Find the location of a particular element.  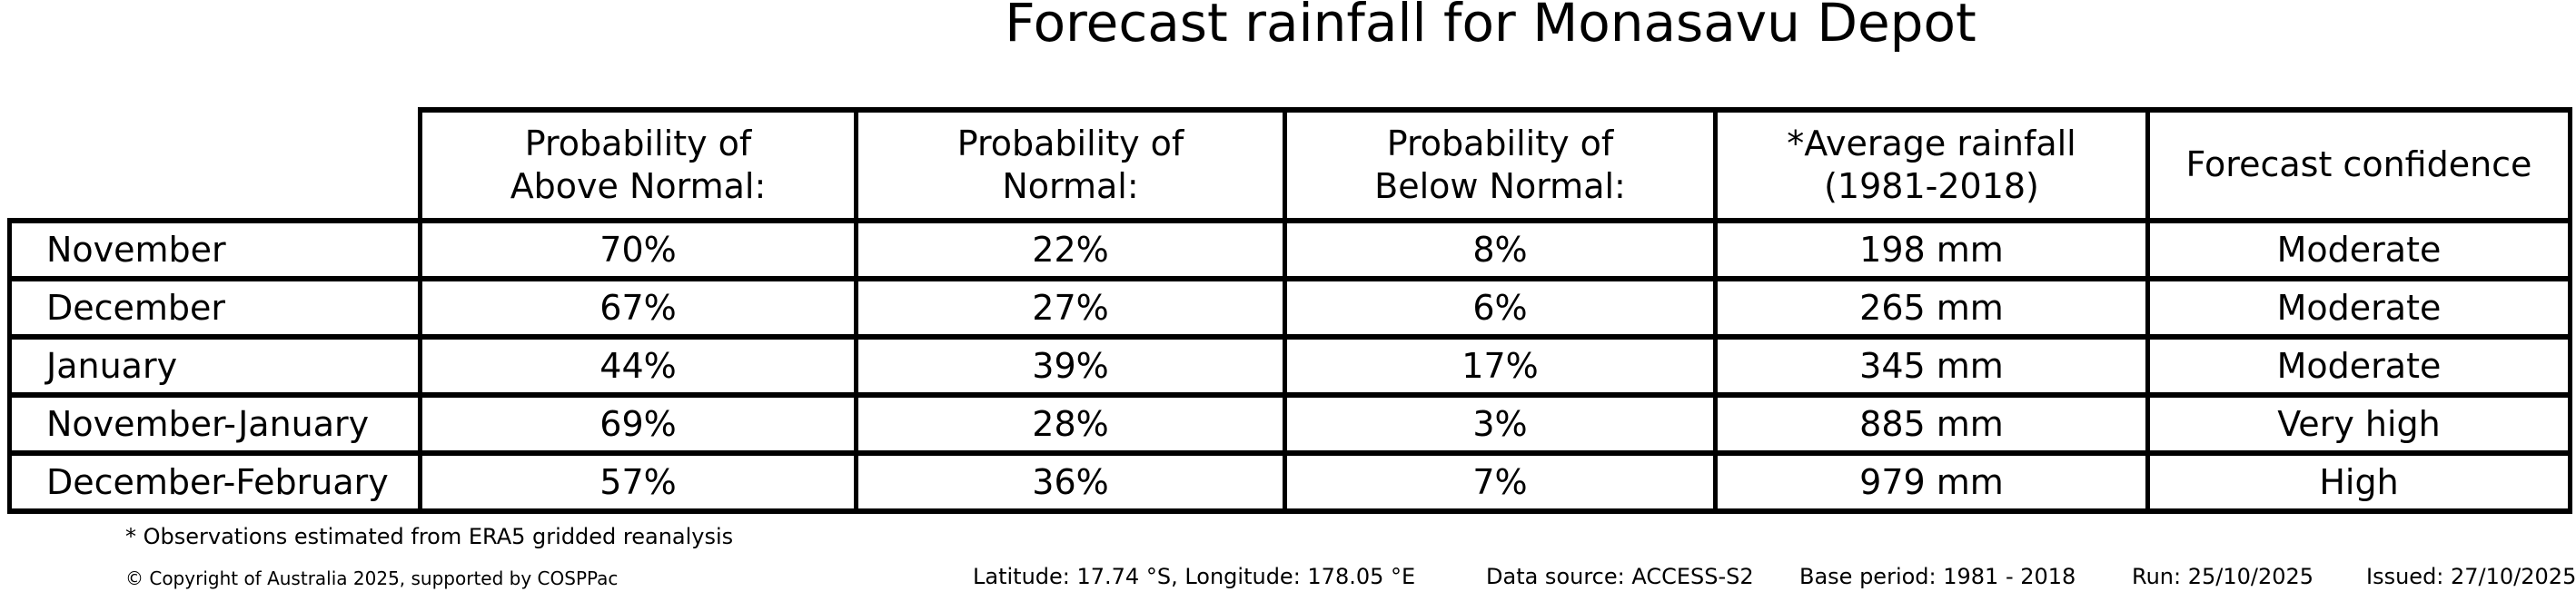

table-row: December 67% 27% 6% 265 mm Moderate is located at coordinates (1289, 308).